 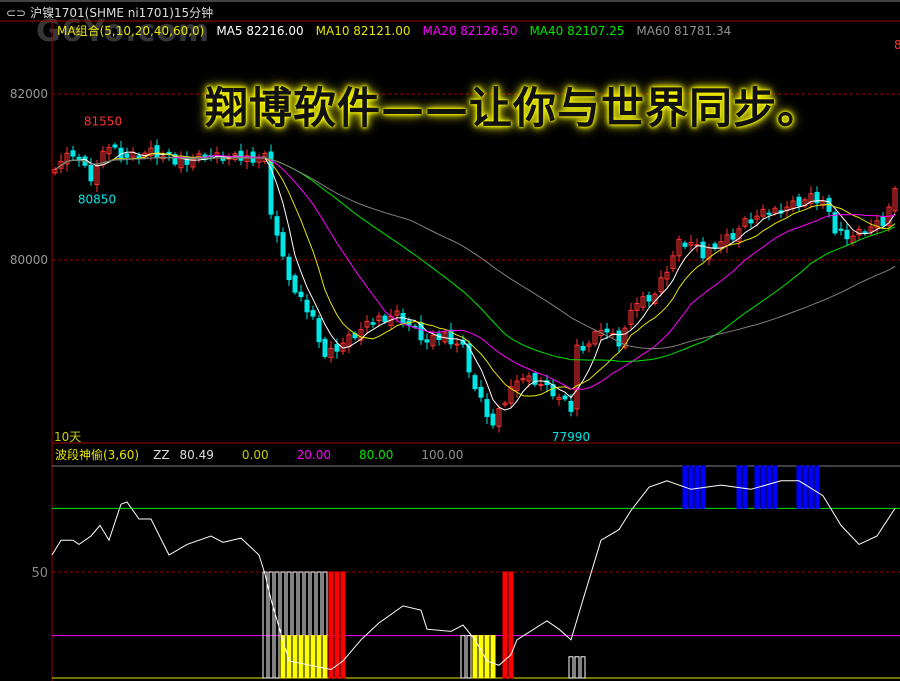 What do you see at coordinates (571, 437) in the screenshot?
I see `price-annotation: 77990` at bounding box center [571, 437].